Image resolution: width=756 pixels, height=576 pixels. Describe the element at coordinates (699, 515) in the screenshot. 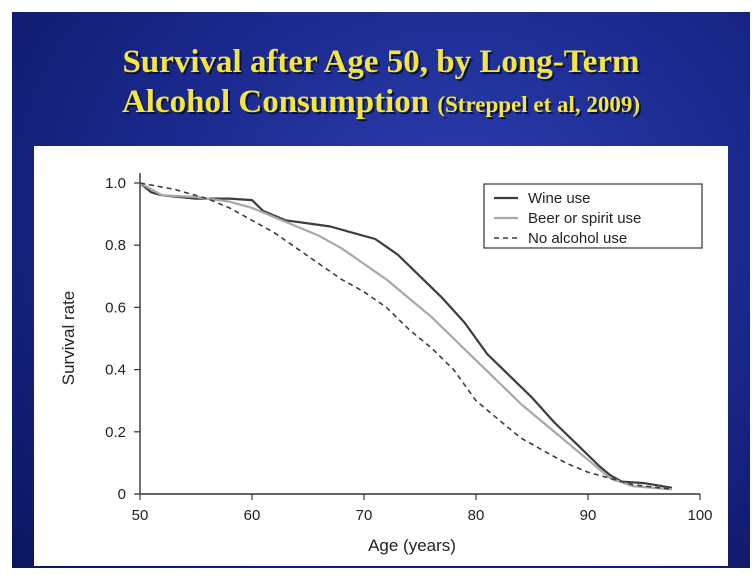

I see `x-tick-label: 100` at that location.